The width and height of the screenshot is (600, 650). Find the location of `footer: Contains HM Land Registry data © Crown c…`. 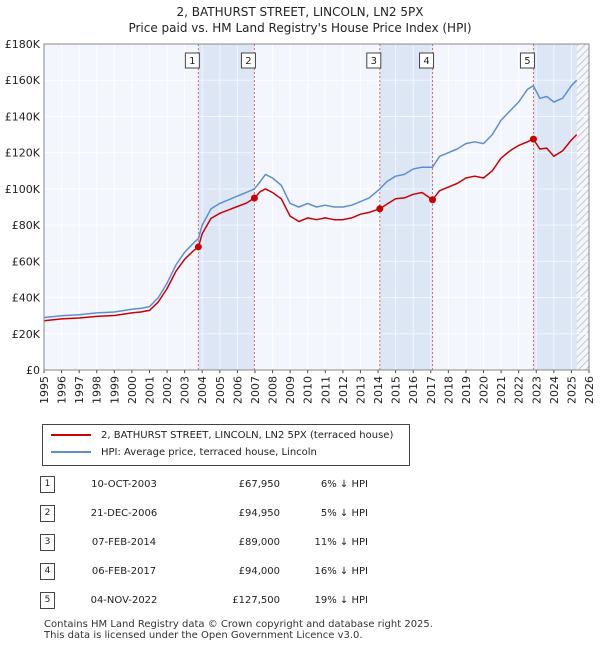

footer: Contains HM Land Registry data © Crown c… is located at coordinates (238, 630).